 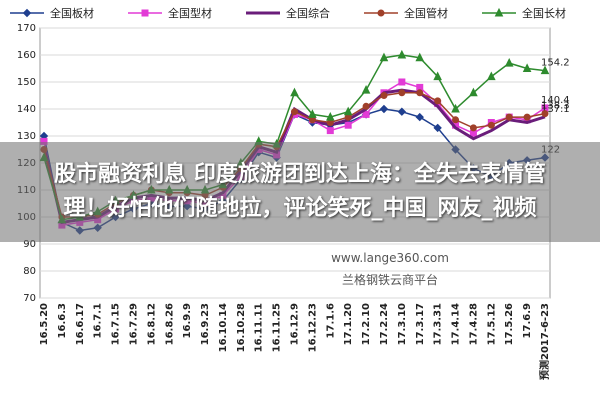 I want to click on x-tick-label: 17.2.10, so click(x=366, y=324).